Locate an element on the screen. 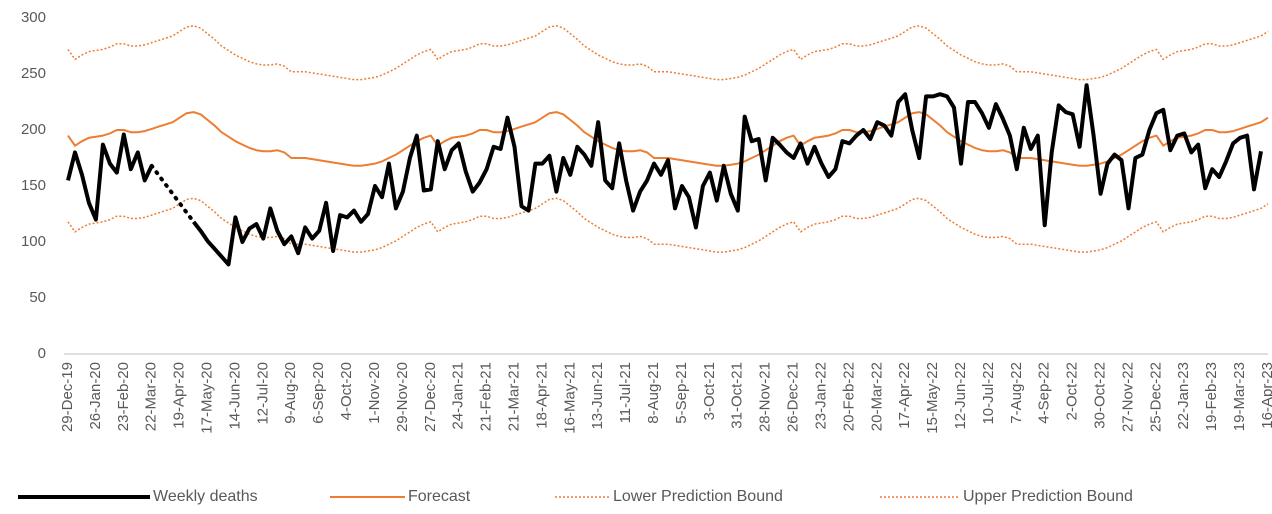 The image size is (1272, 514). x-tick-label: 21-Mar-21 is located at coordinates (513, 396).